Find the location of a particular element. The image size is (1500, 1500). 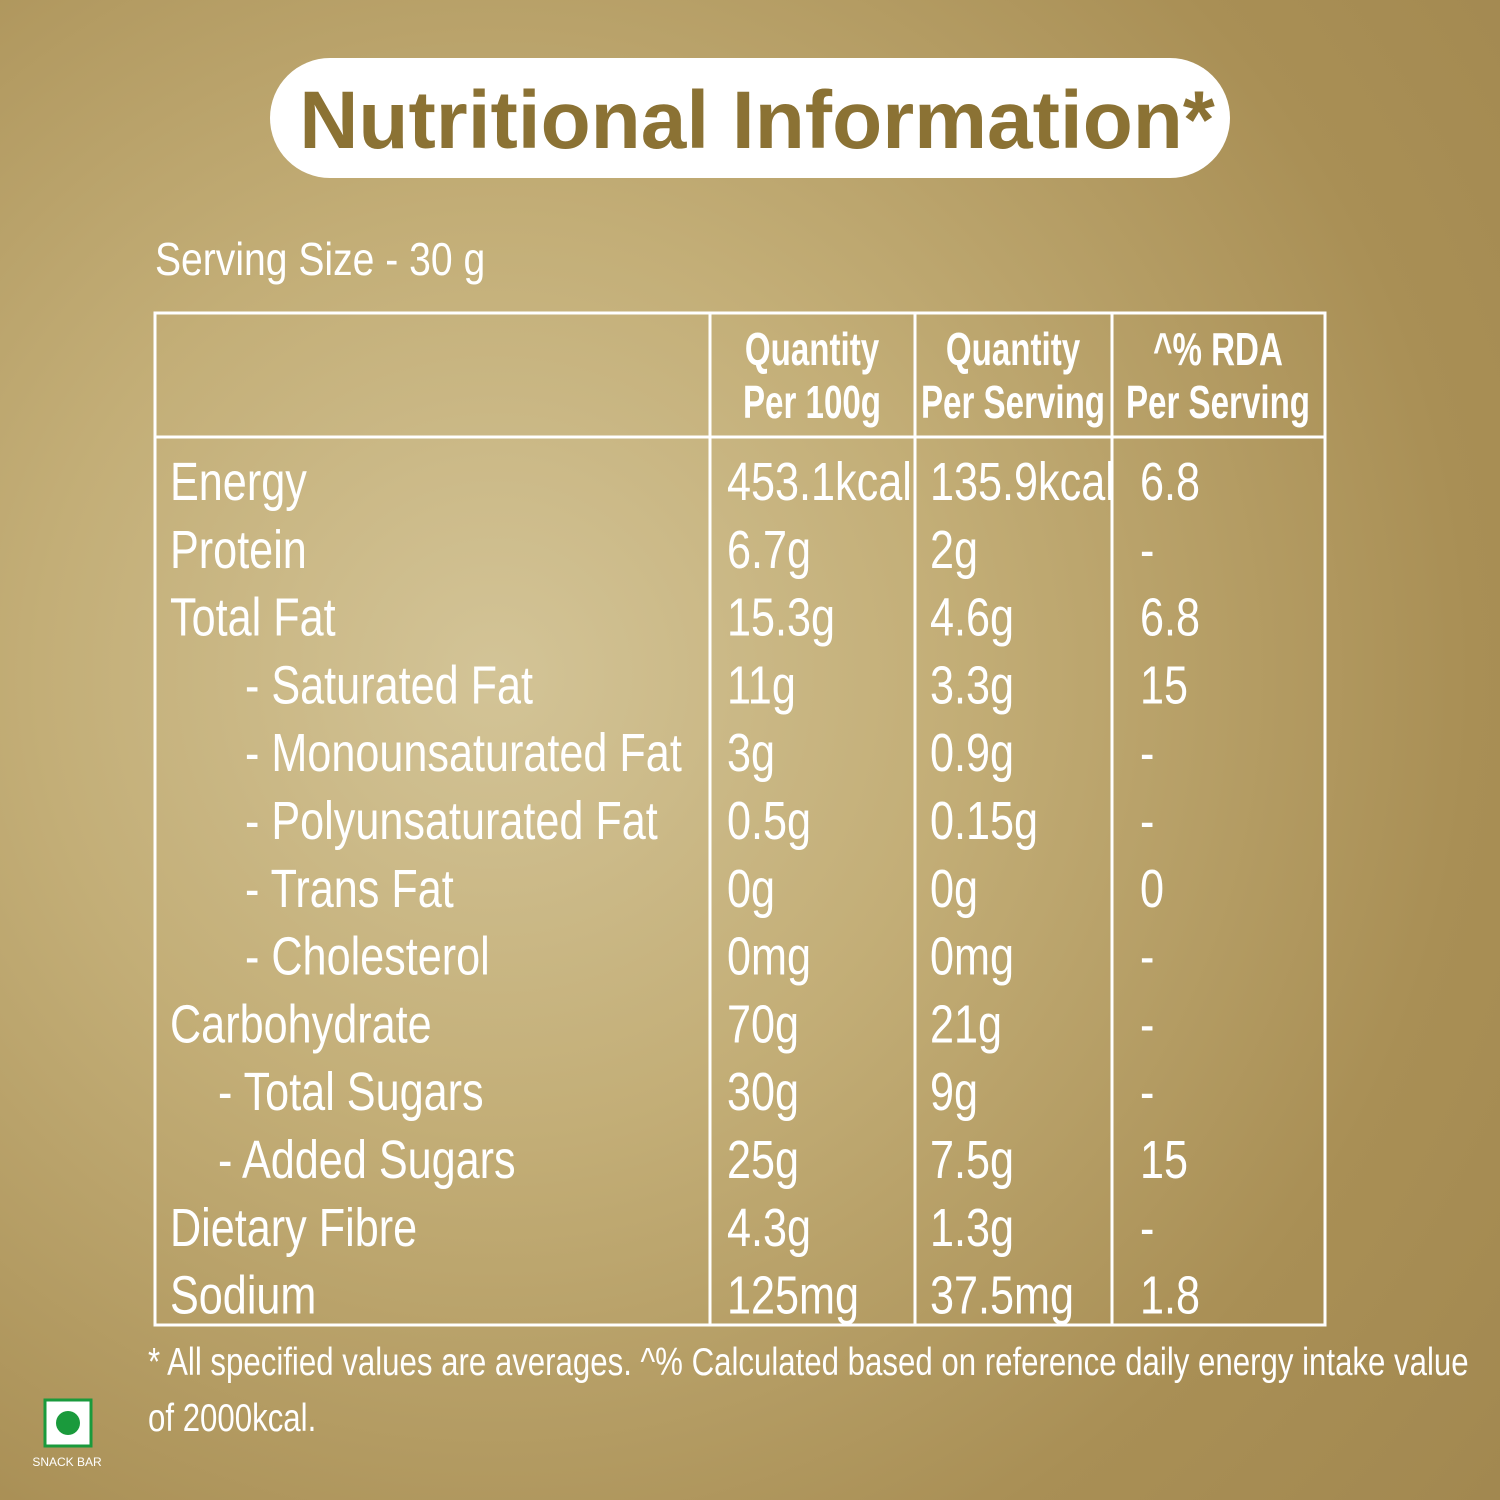

nutrient-value: 21g is located at coordinates (966, 1025).